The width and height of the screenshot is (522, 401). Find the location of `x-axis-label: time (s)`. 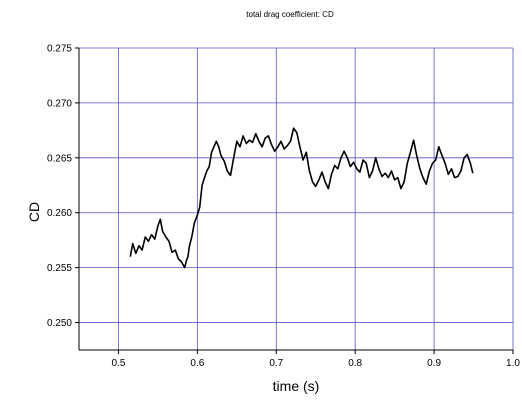

x-axis-label: time (s) is located at coordinates (296, 386).